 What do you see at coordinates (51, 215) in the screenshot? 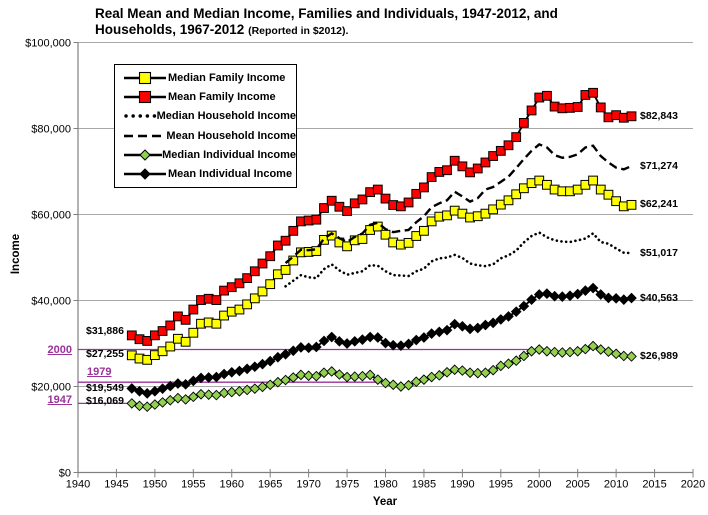
I see `y-tick-label: $60,000` at bounding box center [51, 215].